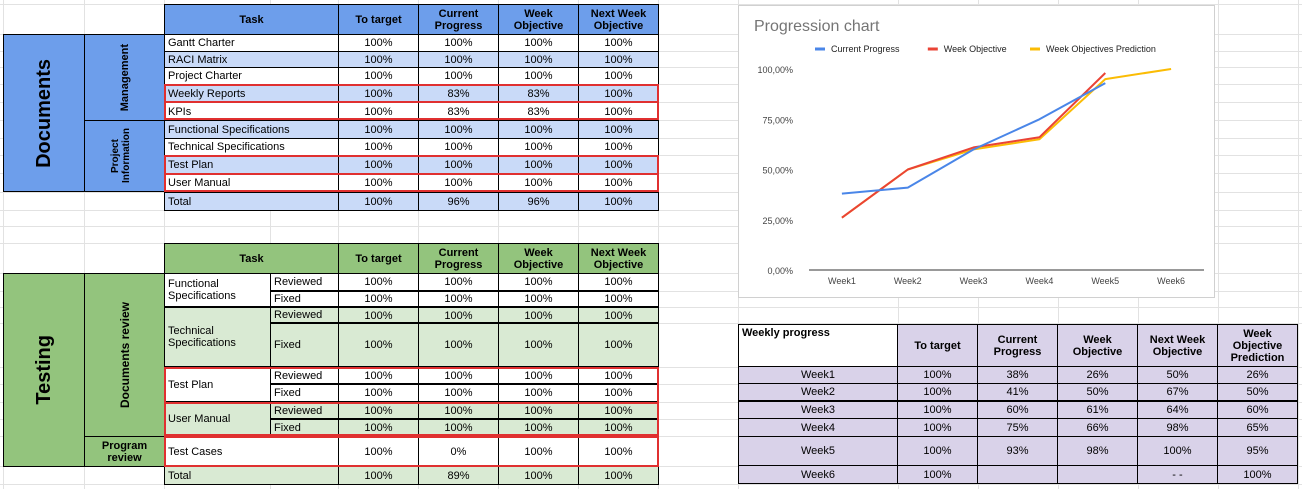 This screenshot has height=489, width=1302. I want to click on documents-total-current: 96%, so click(458, 201).